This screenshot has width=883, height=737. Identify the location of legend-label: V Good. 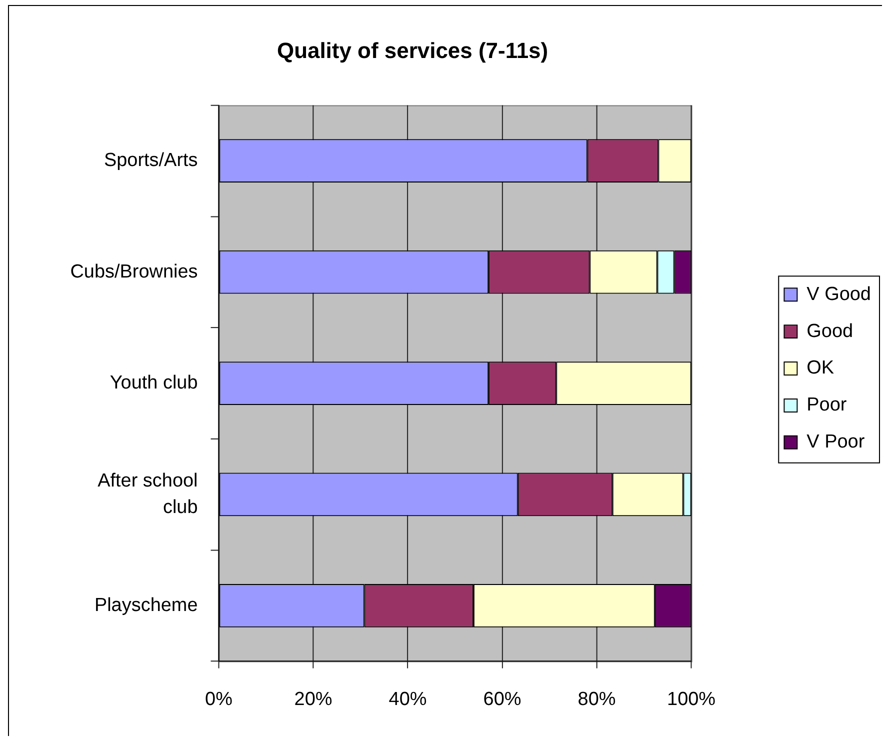
(838, 294).